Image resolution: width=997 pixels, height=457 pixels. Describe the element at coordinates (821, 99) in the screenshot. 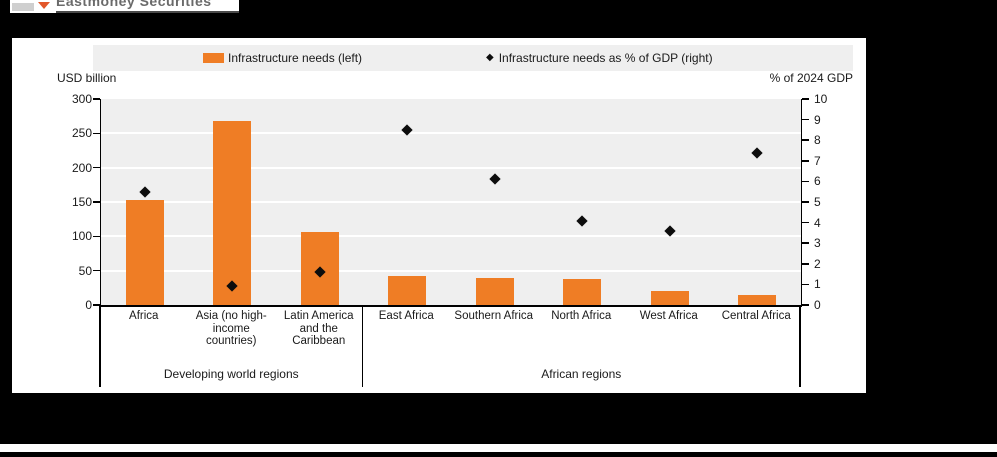

I see `right-axis-tick-label: 10` at that location.